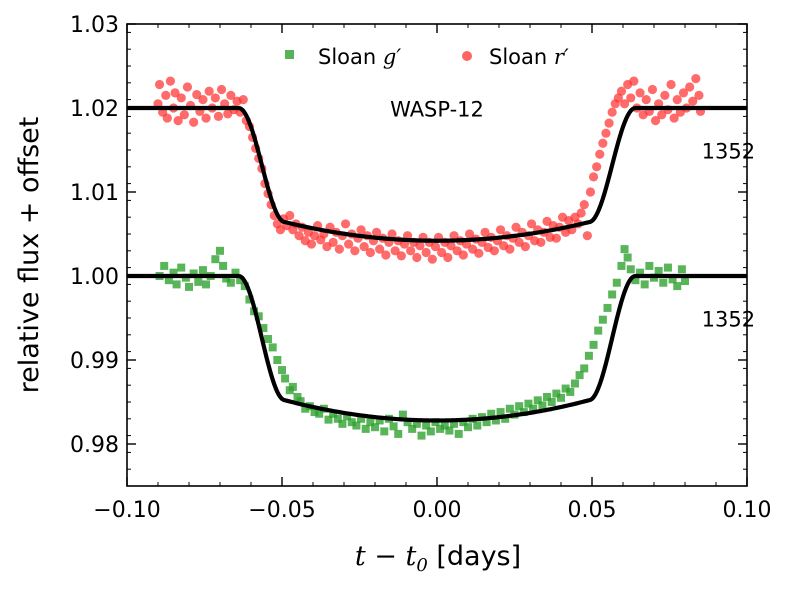 The height and width of the screenshot is (592, 789). What do you see at coordinates (529, 57) in the screenshot?
I see `legend-label-r: Sloan r′` at bounding box center [529, 57].